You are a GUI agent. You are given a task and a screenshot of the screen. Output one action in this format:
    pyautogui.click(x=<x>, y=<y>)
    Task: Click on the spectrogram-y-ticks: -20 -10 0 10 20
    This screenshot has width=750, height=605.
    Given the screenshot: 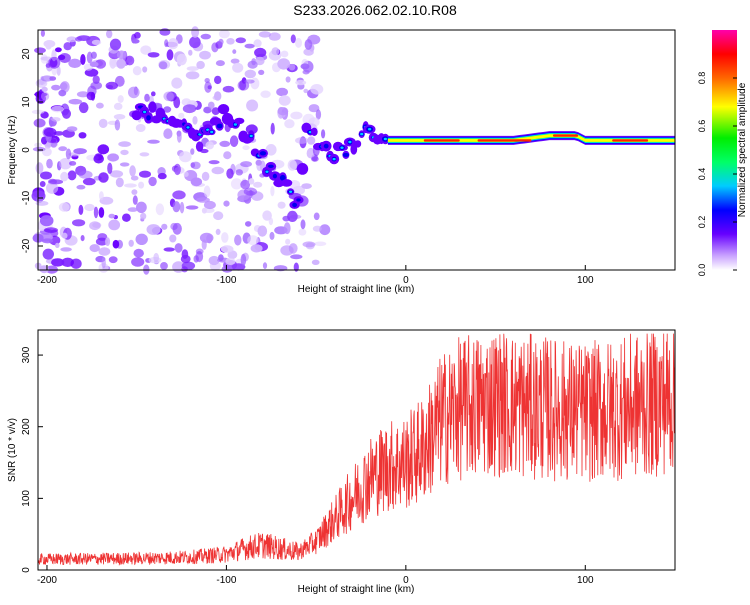 What is the action you would take?
    pyautogui.click(x=32, y=150)
    